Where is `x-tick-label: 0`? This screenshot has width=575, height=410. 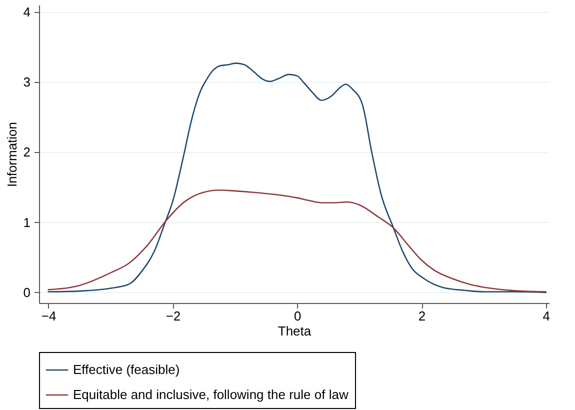 x-tick-label: 0 is located at coordinates (298, 316).